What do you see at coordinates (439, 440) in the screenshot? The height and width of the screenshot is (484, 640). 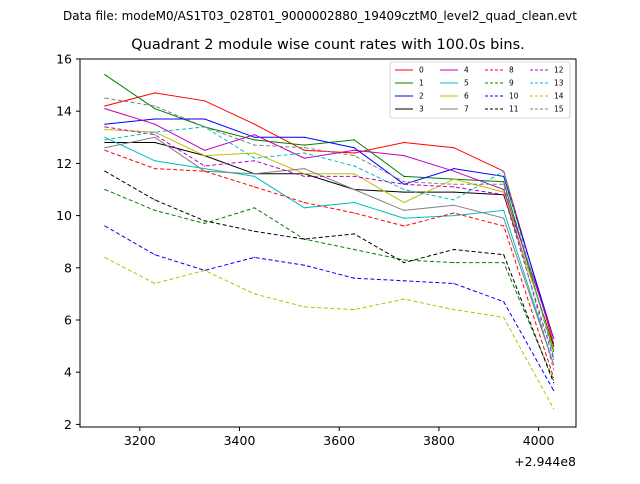 I see `x-tick-label-3800: 3800` at bounding box center [439, 440].